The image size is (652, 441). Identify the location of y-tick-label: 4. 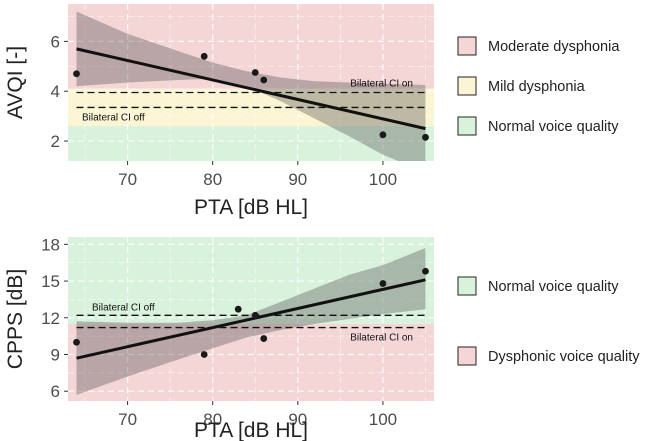
(55, 91).